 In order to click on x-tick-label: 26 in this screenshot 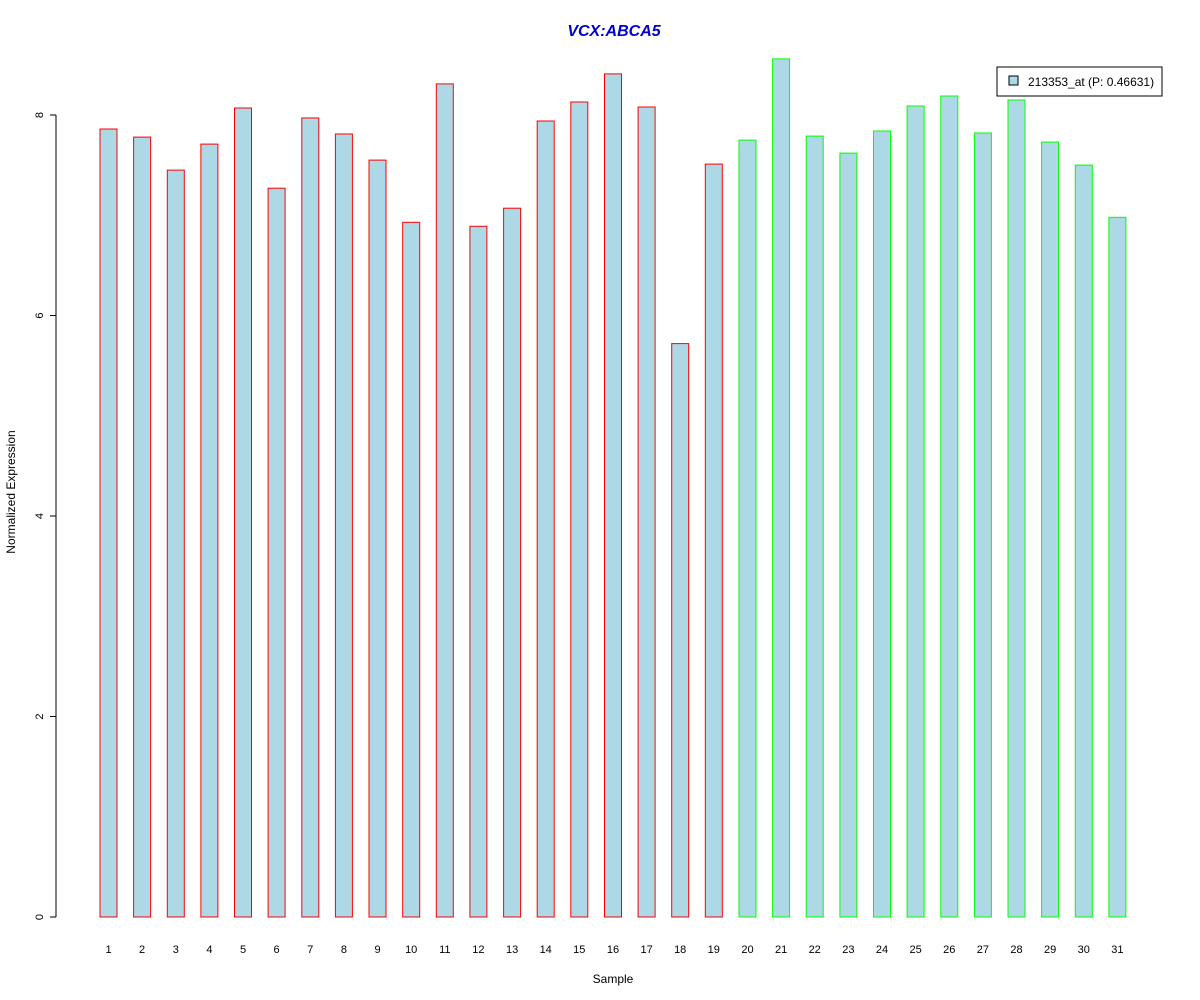, I will do `click(949, 950)`.